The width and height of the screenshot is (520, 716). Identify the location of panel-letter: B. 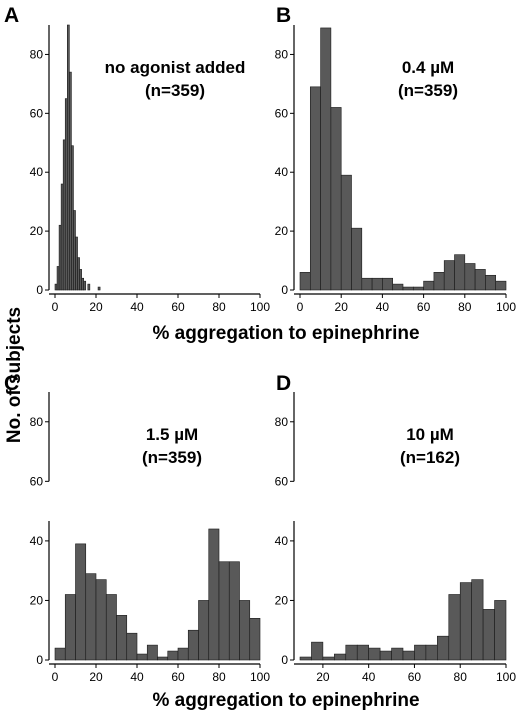
(283, 15).